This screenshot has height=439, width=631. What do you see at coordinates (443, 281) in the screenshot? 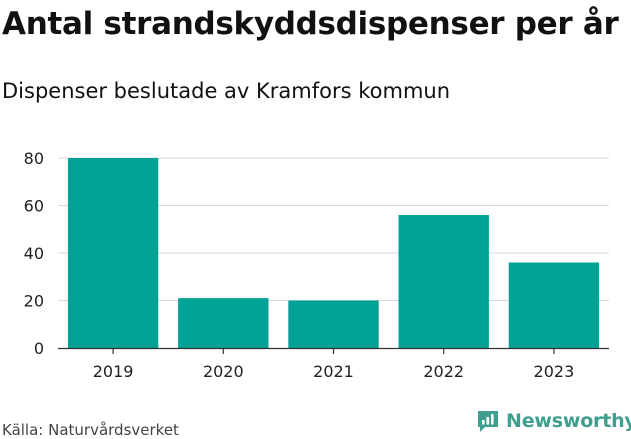
I see `bar-2022` at bounding box center [443, 281].